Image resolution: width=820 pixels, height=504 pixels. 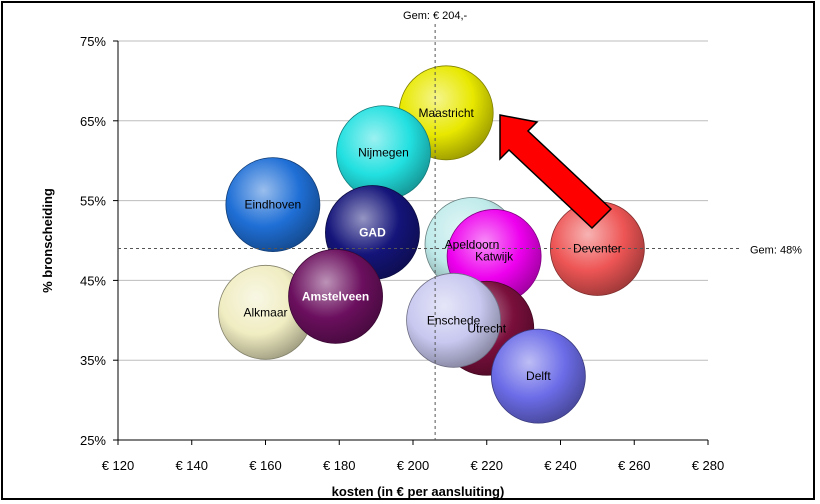 What do you see at coordinates (413, 465) in the screenshot?
I see `x-tick-label: € 200` at bounding box center [413, 465].